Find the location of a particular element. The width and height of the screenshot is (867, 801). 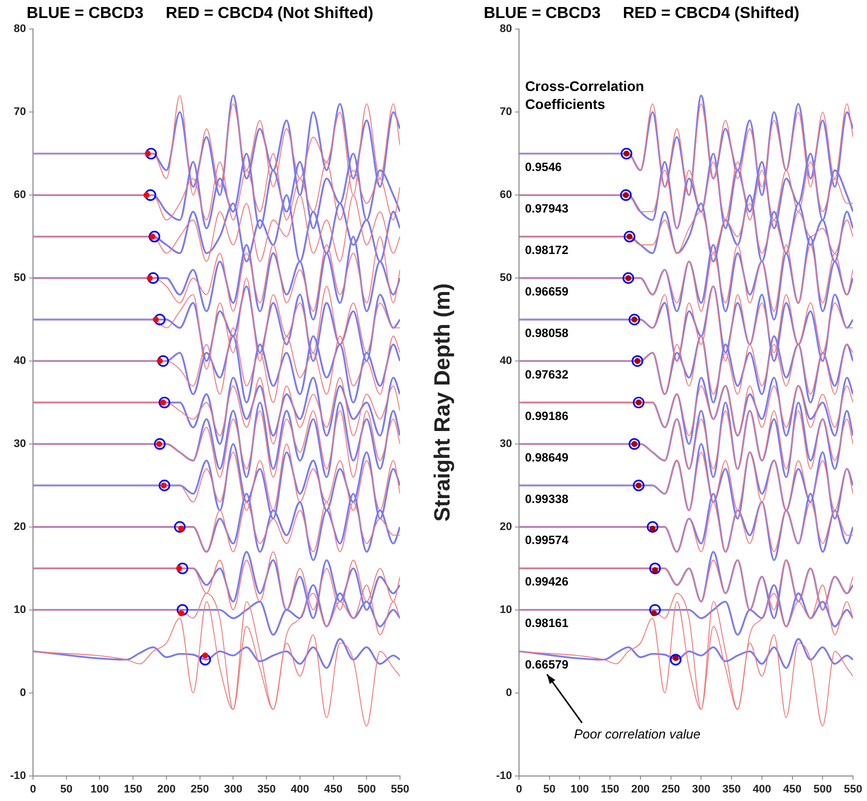

annotation: 0.99574 is located at coordinates (547, 540).